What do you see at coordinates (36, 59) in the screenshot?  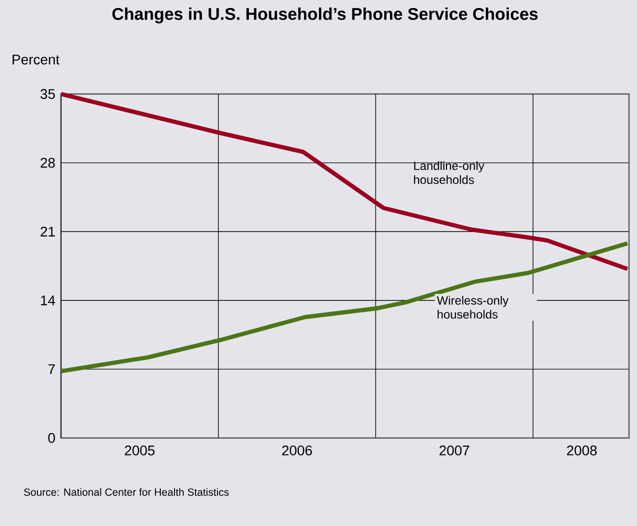 I see `y-axis-title: Percent` at bounding box center [36, 59].